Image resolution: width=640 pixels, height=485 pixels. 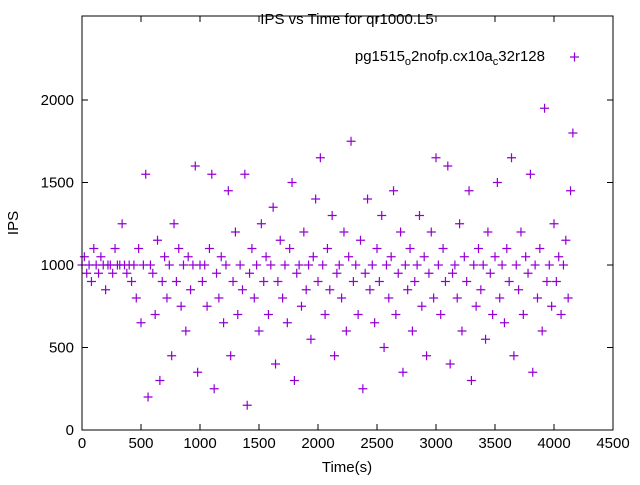 What do you see at coordinates (347, 467) in the screenshot?
I see `x-axis-label: Time(s)` at bounding box center [347, 467].